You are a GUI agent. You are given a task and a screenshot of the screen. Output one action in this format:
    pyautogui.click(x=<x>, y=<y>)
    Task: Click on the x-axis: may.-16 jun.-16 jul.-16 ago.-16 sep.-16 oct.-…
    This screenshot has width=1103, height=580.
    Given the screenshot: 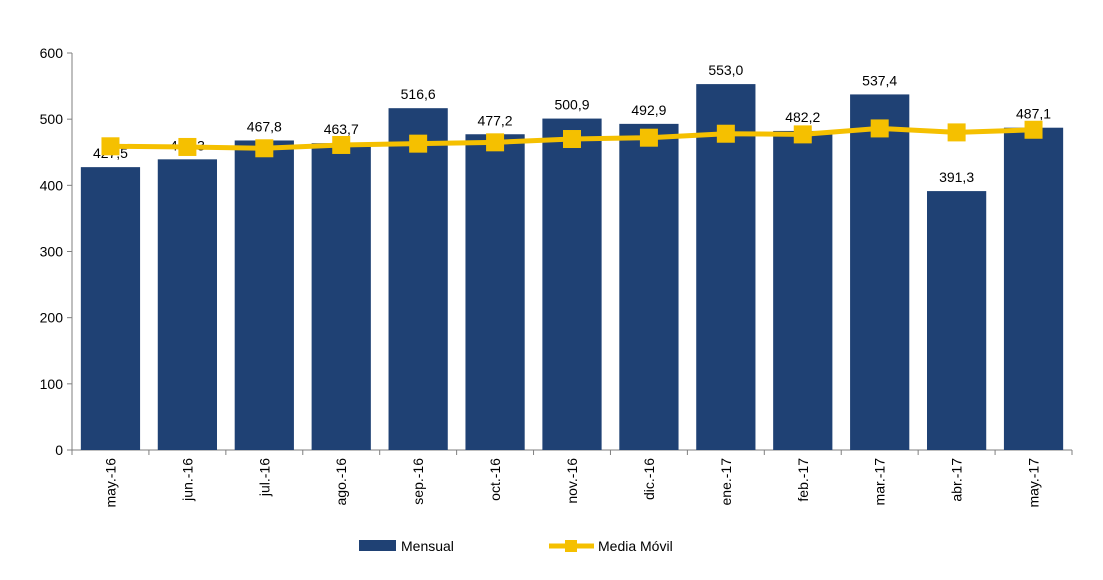 What is the action you would take?
    pyautogui.click(x=572, y=478)
    